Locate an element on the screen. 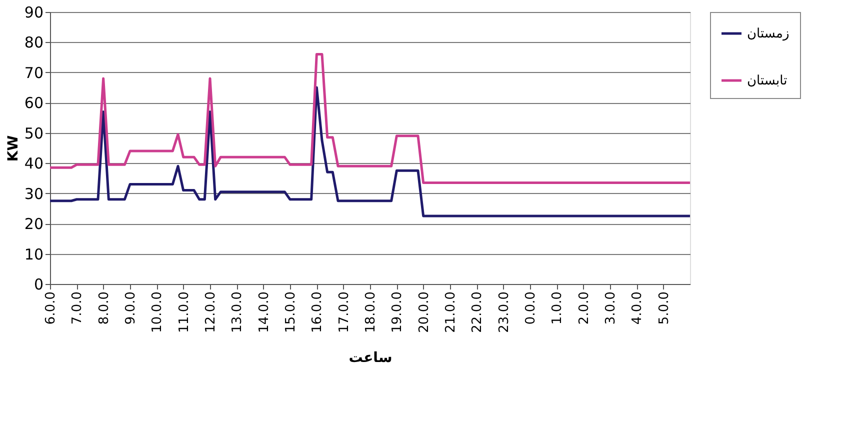 The height and width of the screenshot is (428, 868). y-tick-label: 70 is located at coordinates (34, 73).